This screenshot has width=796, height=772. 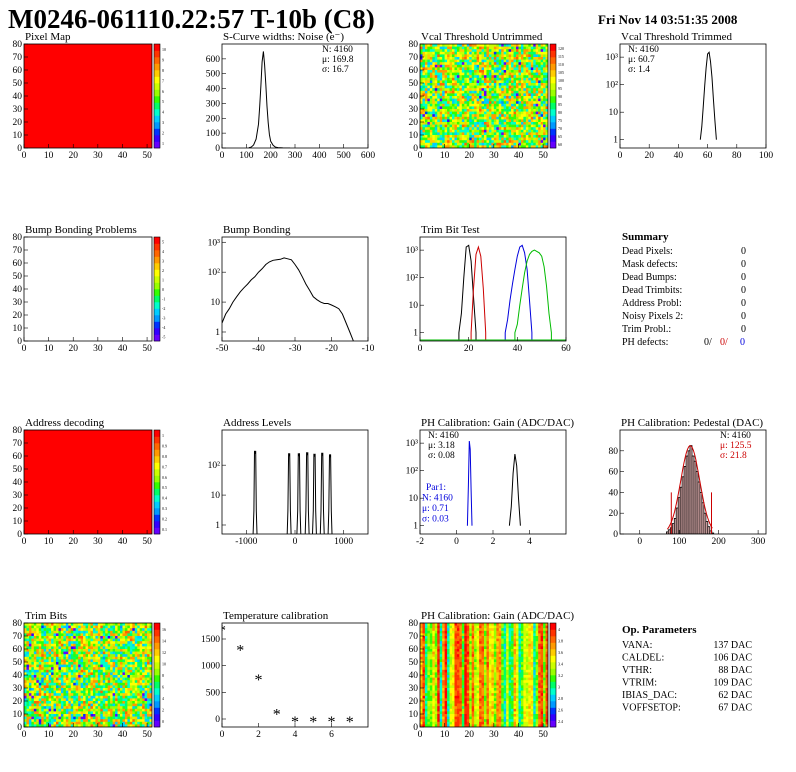 What do you see at coordinates (295, 675) in the screenshot?
I see `plot-frame` at bounding box center [295, 675].